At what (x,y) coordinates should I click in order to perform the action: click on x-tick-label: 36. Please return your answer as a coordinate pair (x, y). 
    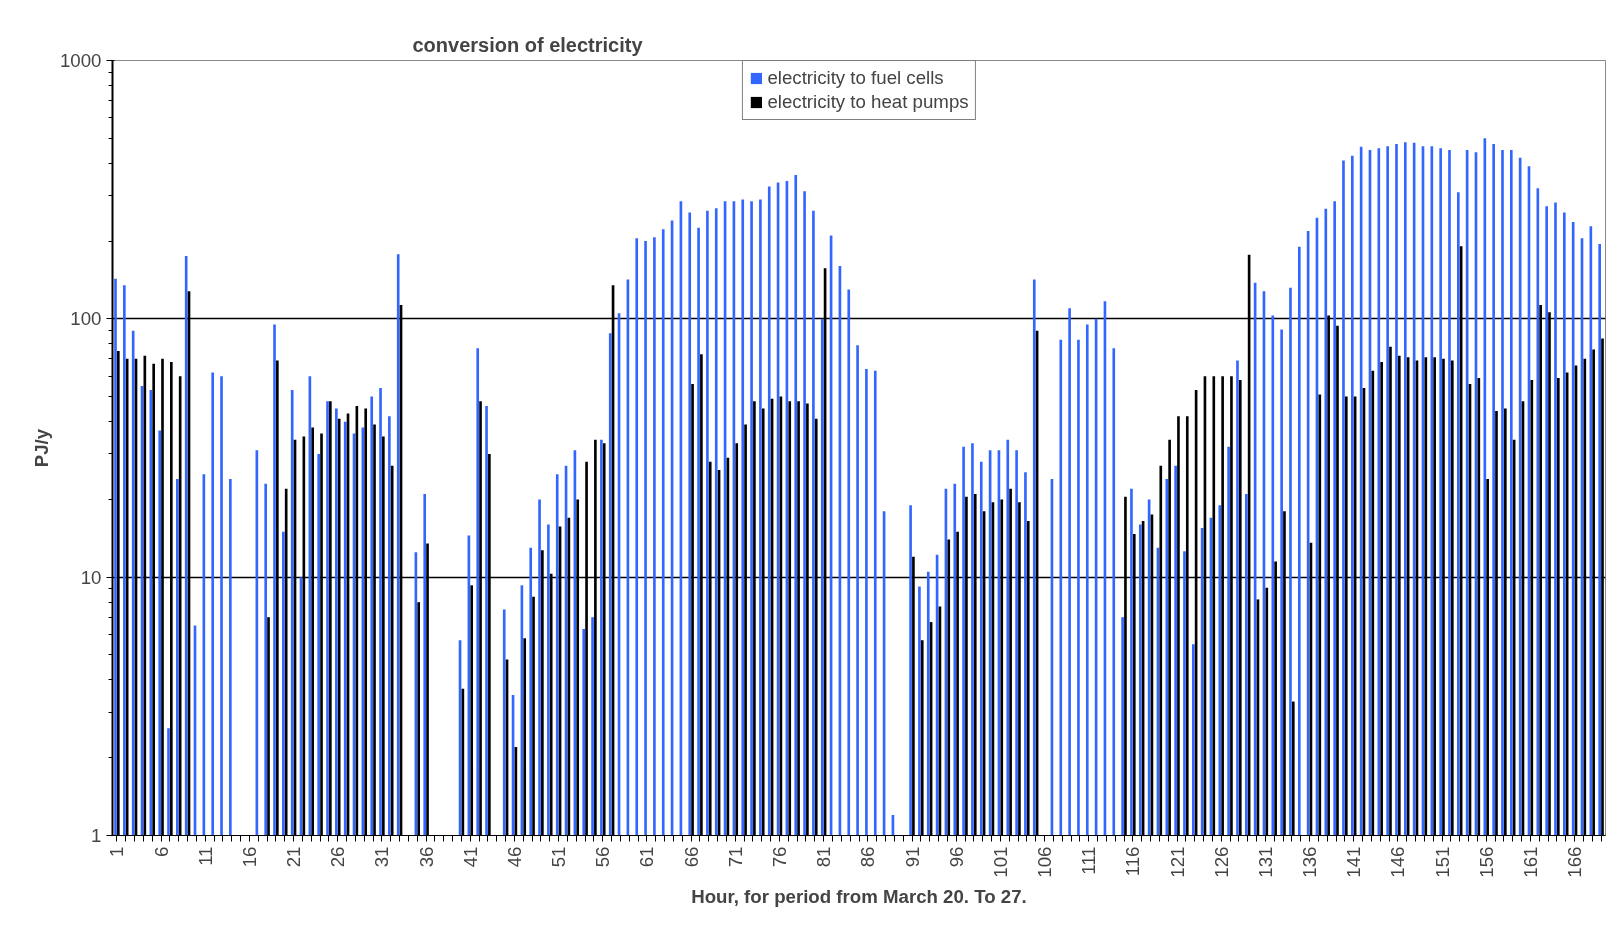
    Looking at the image, I should click on (426, 857).